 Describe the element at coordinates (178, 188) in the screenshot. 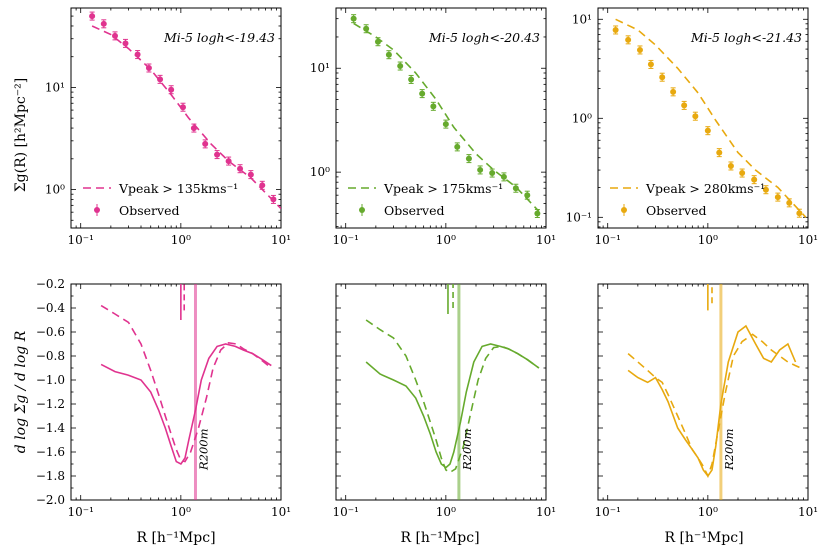

I see `legend-model-label: Vpeak > 135kms⁻¹` at that location.